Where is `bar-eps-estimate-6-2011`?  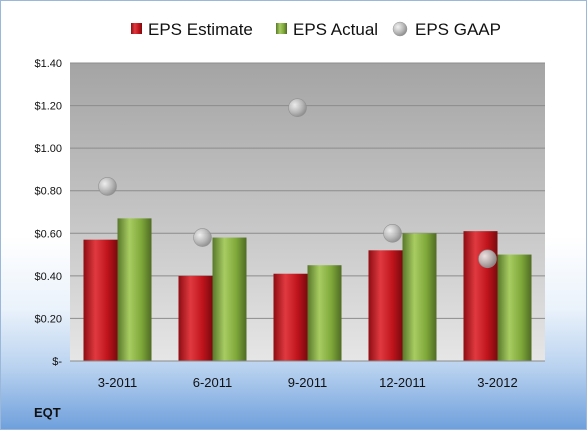 bar-eps-estimate-6-2011 is located at coordinates (195, 318).